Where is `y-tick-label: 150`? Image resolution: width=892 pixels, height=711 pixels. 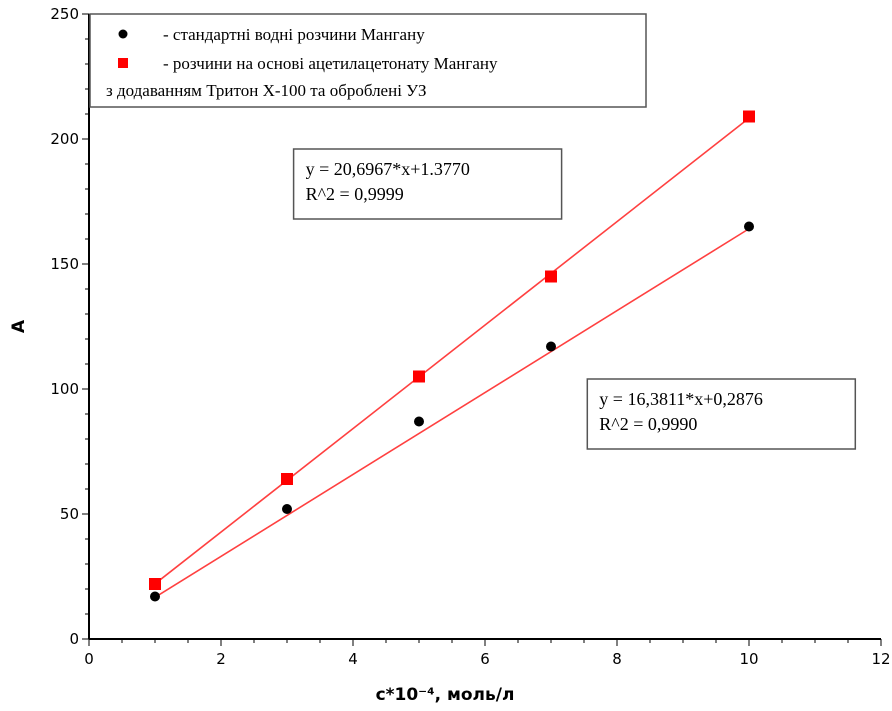 y-tick-label: 150 is located at coordinates (64, 264).